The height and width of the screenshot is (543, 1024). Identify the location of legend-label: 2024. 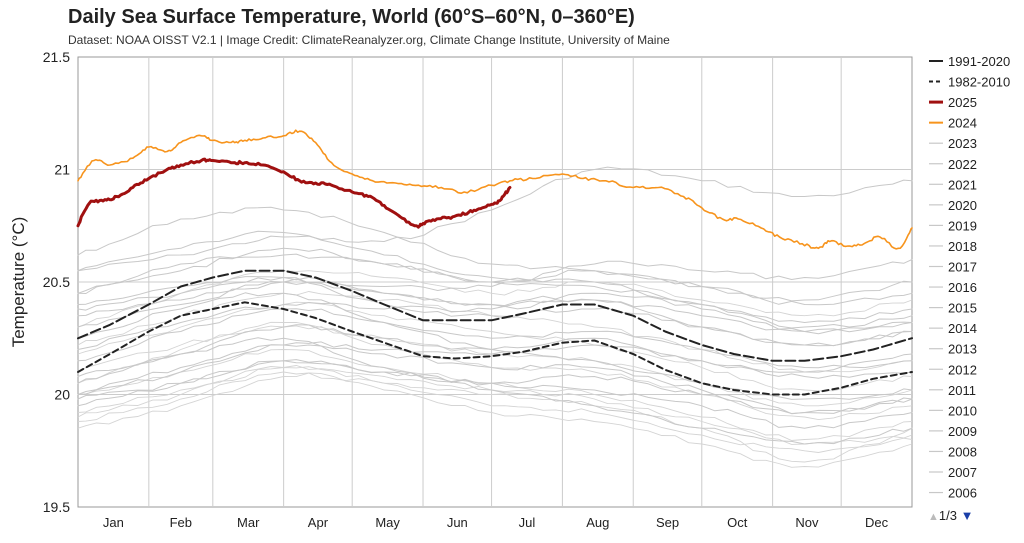
(962, 123).